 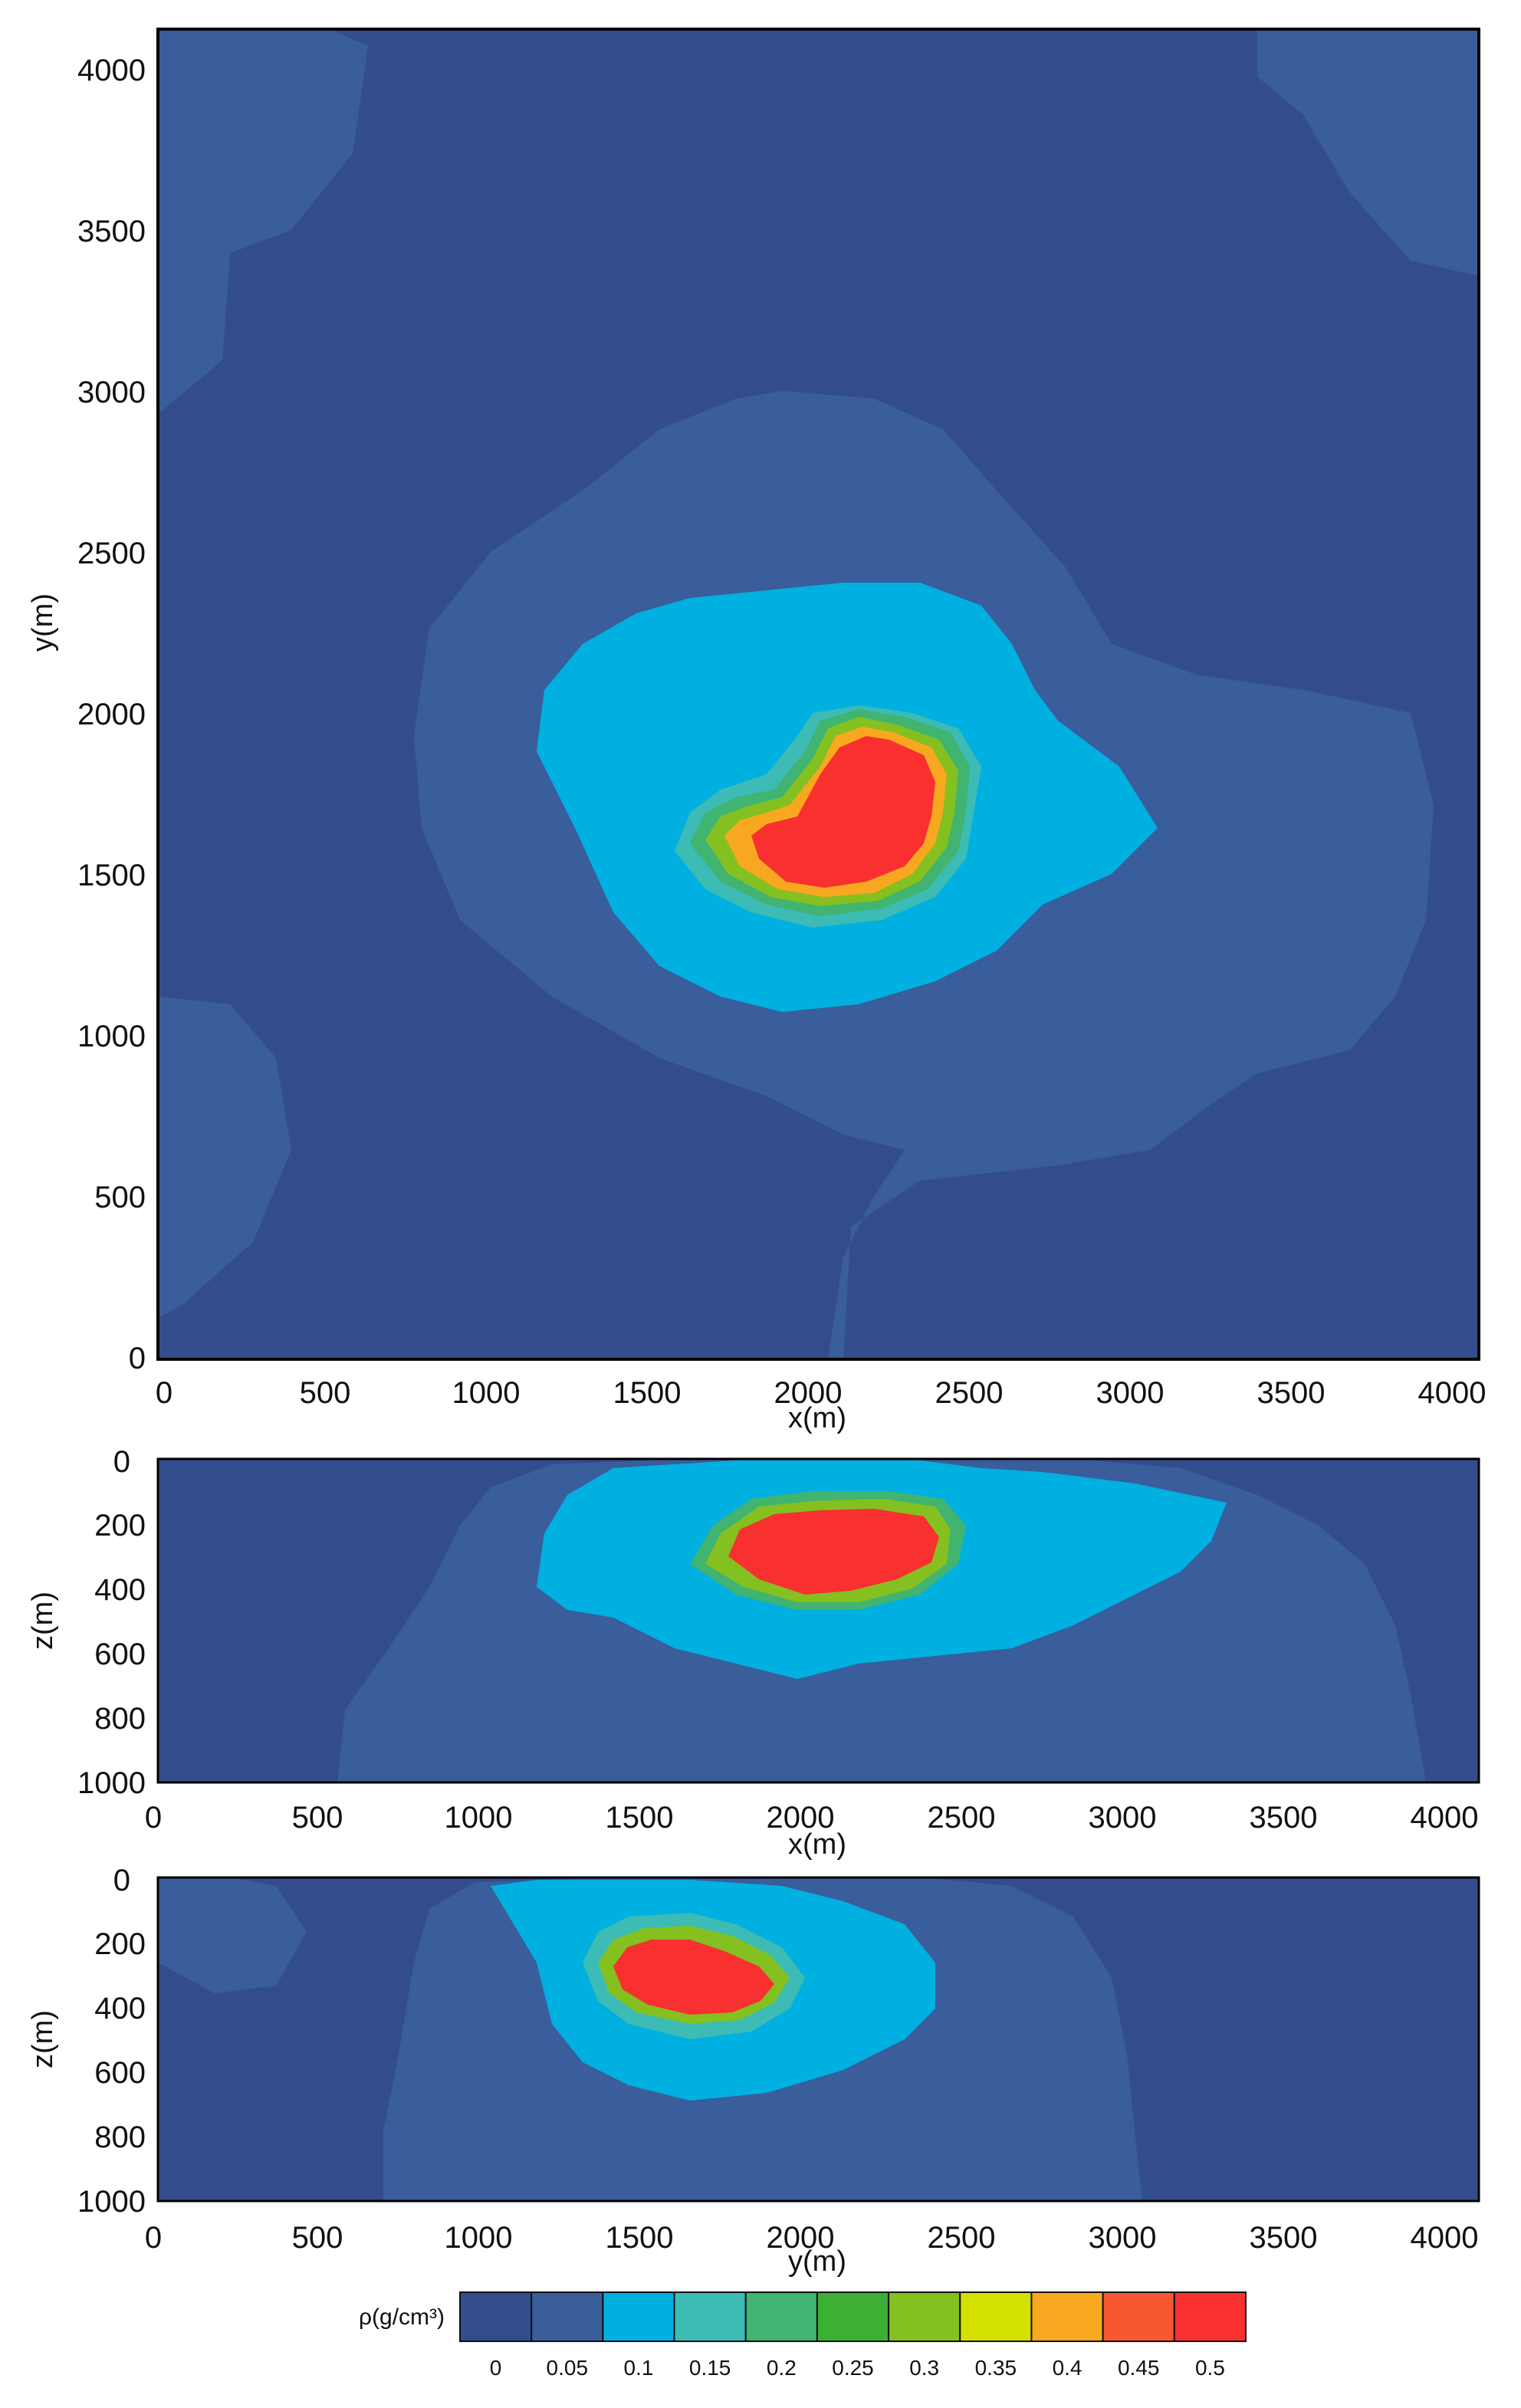 I want to click on colorbar-ticks: 0 0.05 0.1 0.15 0.2 0.25 0.3 0.35 0.4 0.45 0.5, so click(x=857, y=2368).